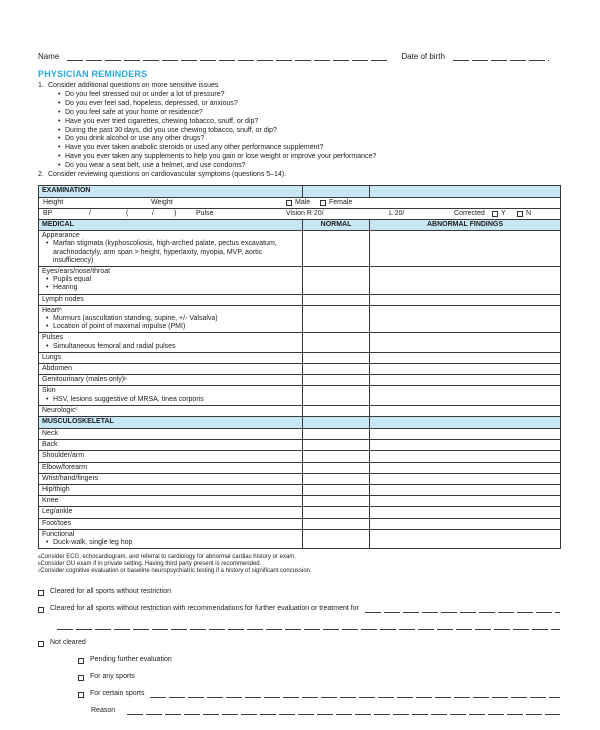 Image resolution: width=600 pixels, height=730 pixels. Describe the element at coordinates (289, 203) in the screenshot. I see `male-checkbox` at that location.